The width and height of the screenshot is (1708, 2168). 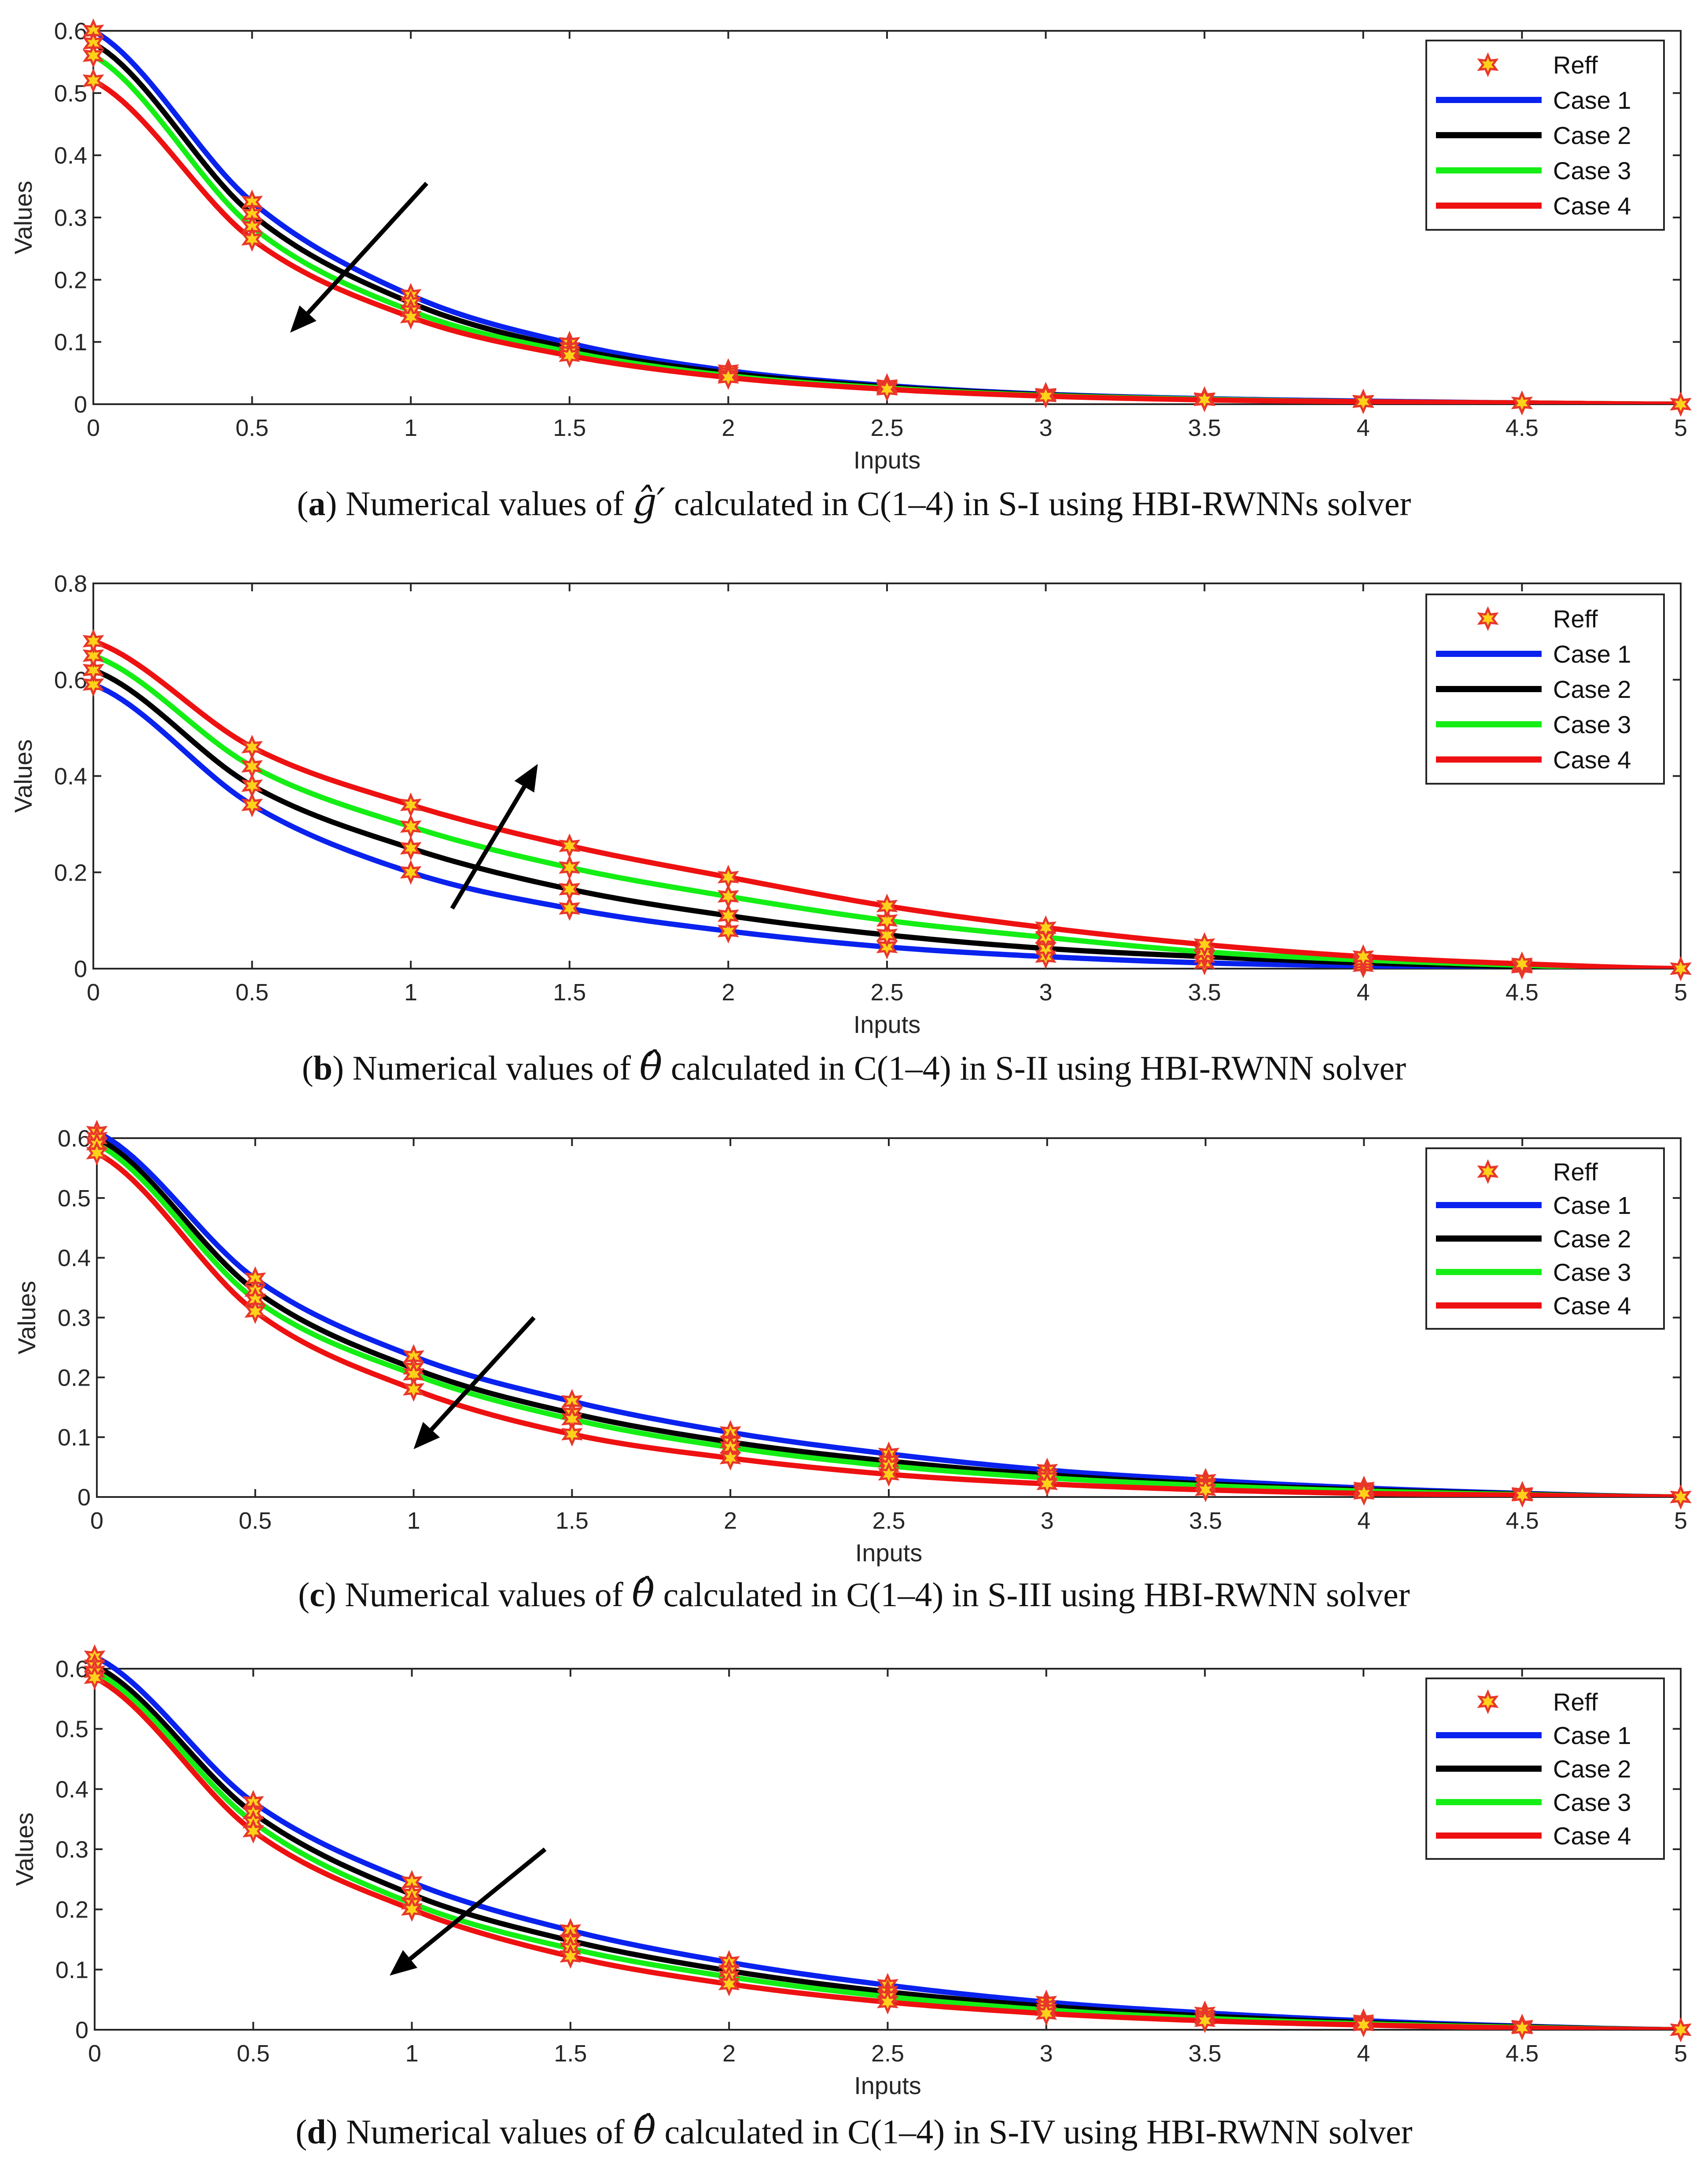 I want to click on legend-label: Case 4, so click(x=1592, y=1306).